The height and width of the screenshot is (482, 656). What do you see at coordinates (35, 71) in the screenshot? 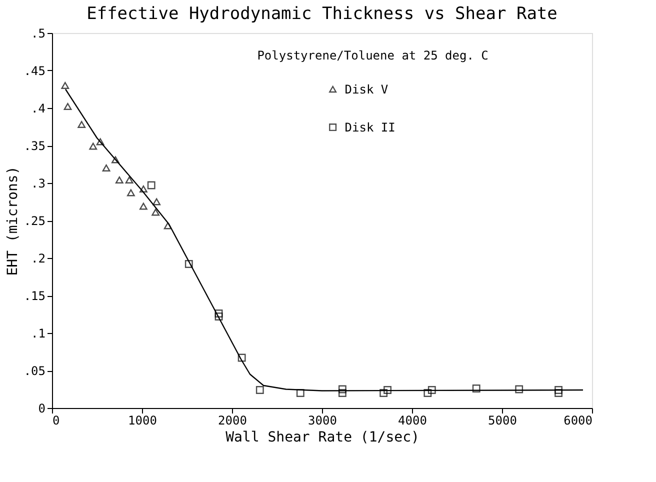
I see `y-tick-label: .45` at bounding box center [35, 71].